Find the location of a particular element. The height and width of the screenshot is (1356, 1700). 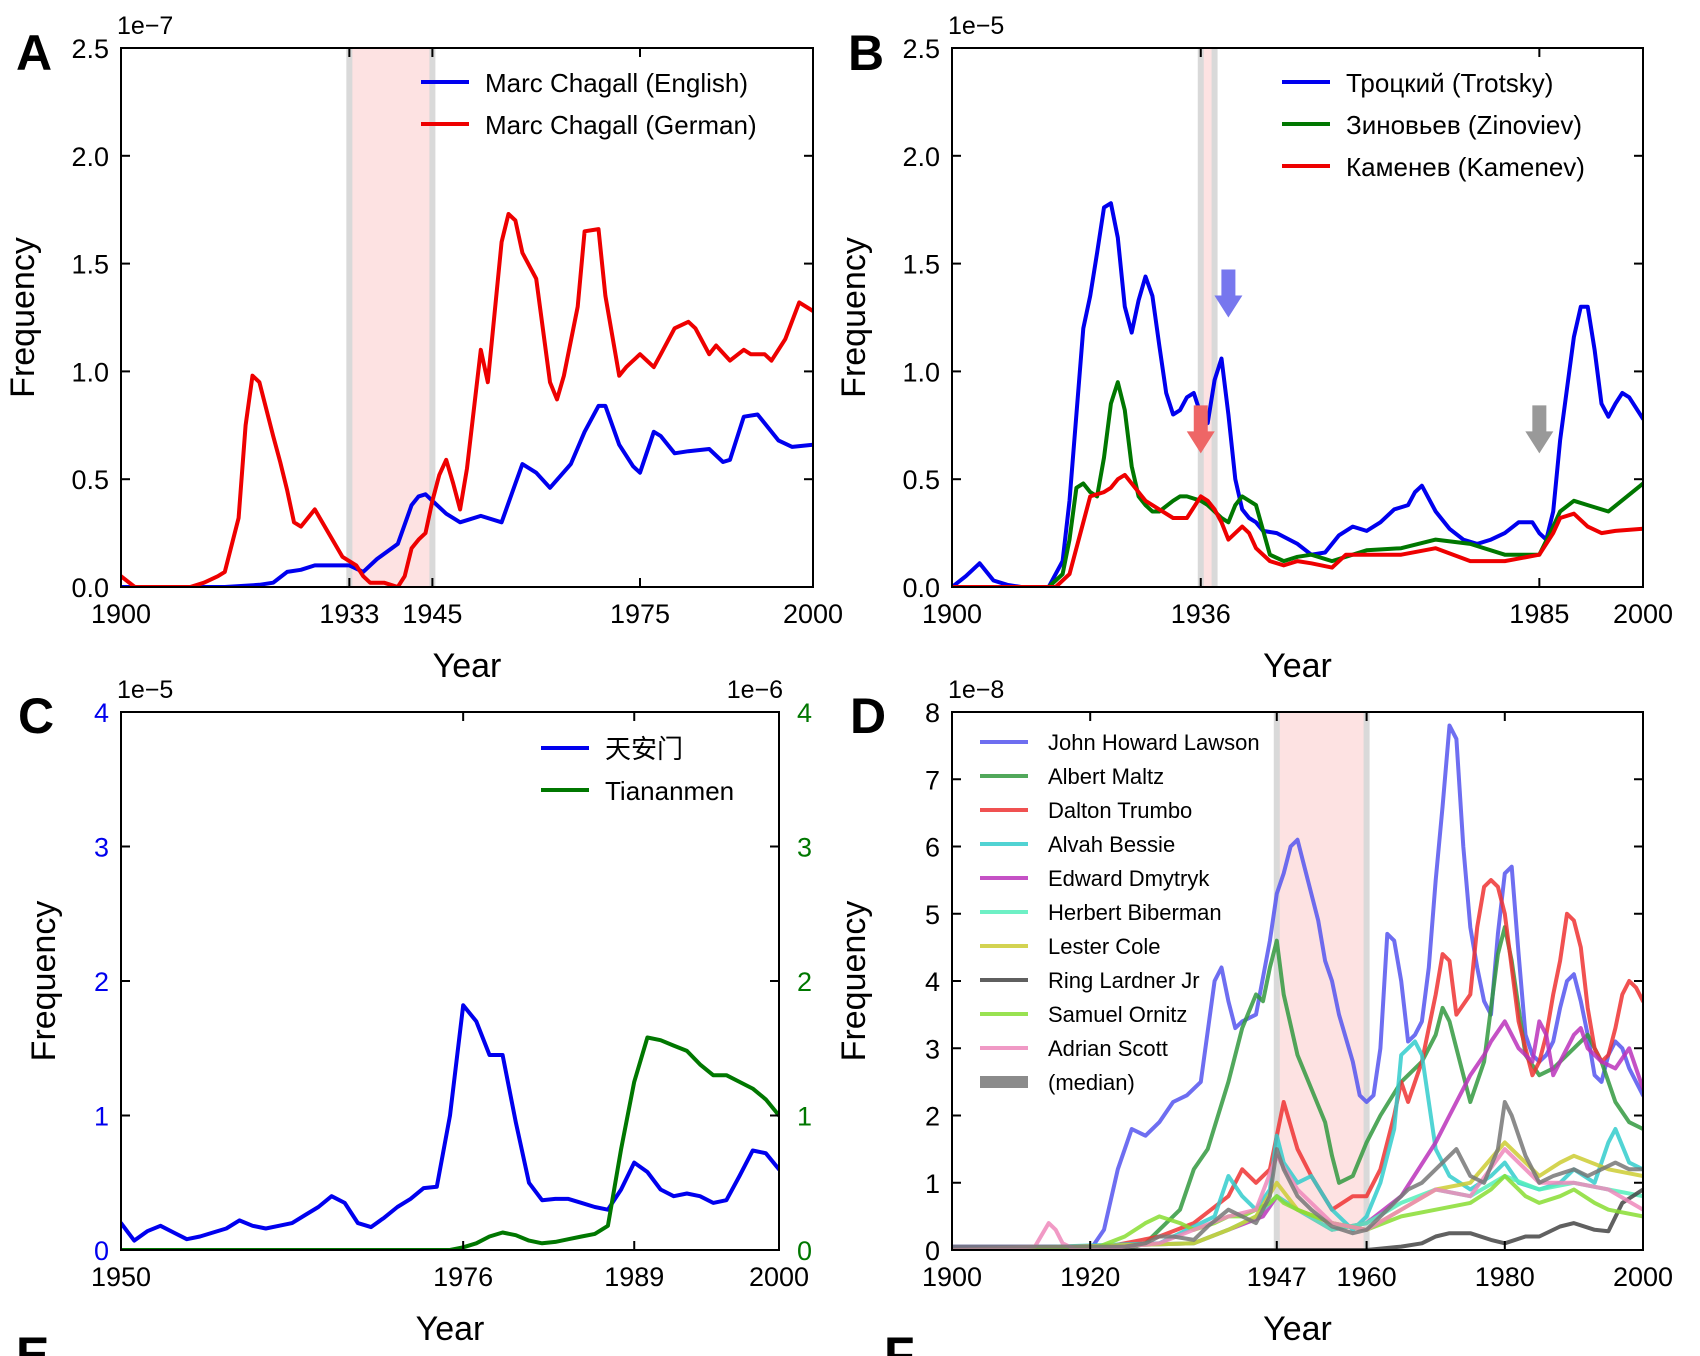

y-tick-label: 5 is located at coordinates (932, 915).